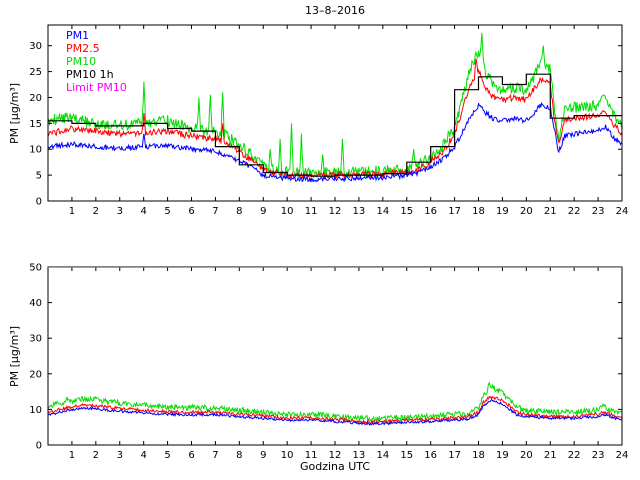 The width and height of the screenshot is (640, 480). What do you see at coordinates (14, 356) in the screenshot?
I see `y-axis-label-bottom: PM [µg/m³]` at bounding box center [14, 356].